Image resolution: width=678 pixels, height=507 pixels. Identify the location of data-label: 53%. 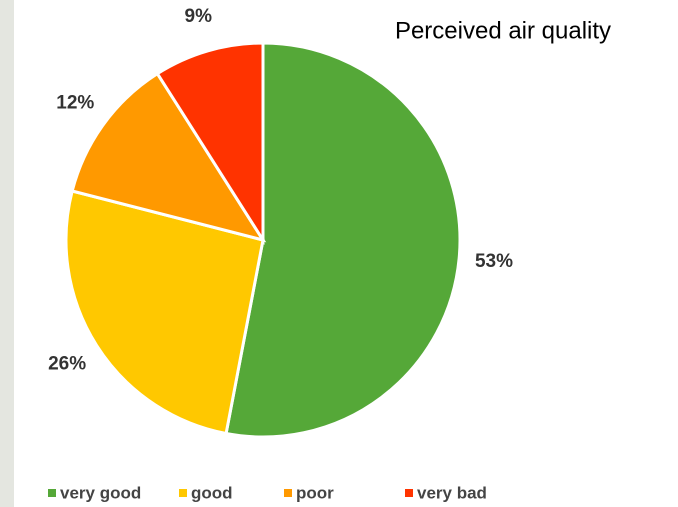
(494, 261).